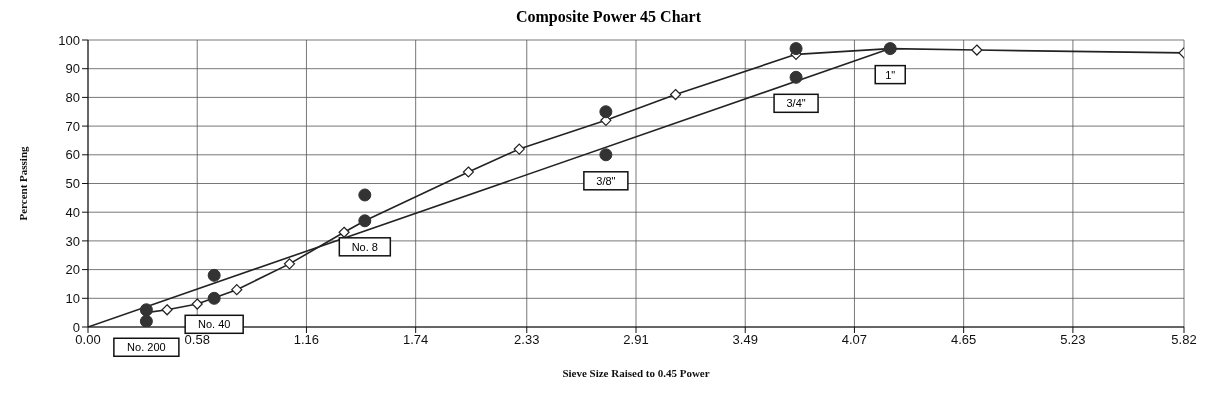 This screenshot has width=1217, height=405. What do you see at coordinates (606, 180) in the screenshot?
I see `annotation: 3/8"` at bounding box center [606, 180].